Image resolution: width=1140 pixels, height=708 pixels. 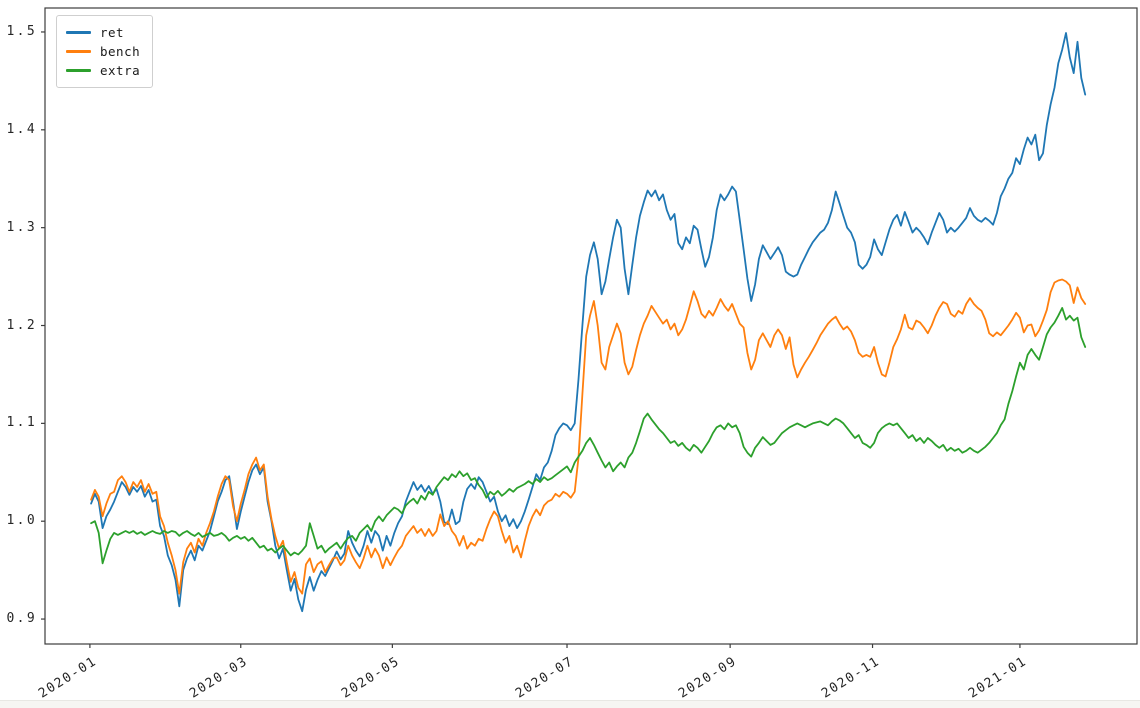 What do you see at coordinates (570, 704) in the screenshot?
I see `bottom-window-edge-strip` at bounding box center [570, 704].